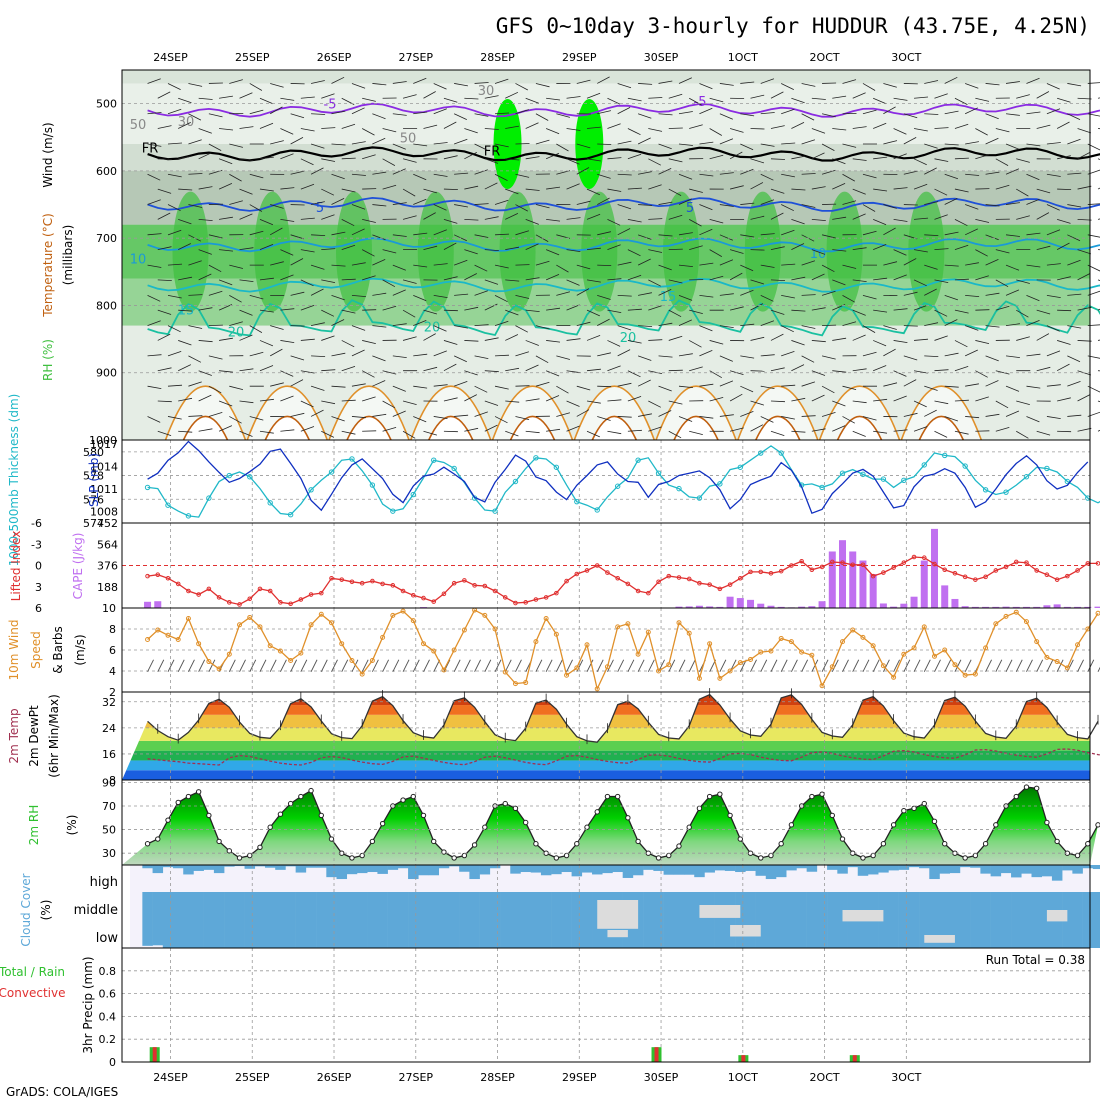 This screenshot has height=1100, width=1100. I want to click on diurnal-hot-core, so click(451, 428).